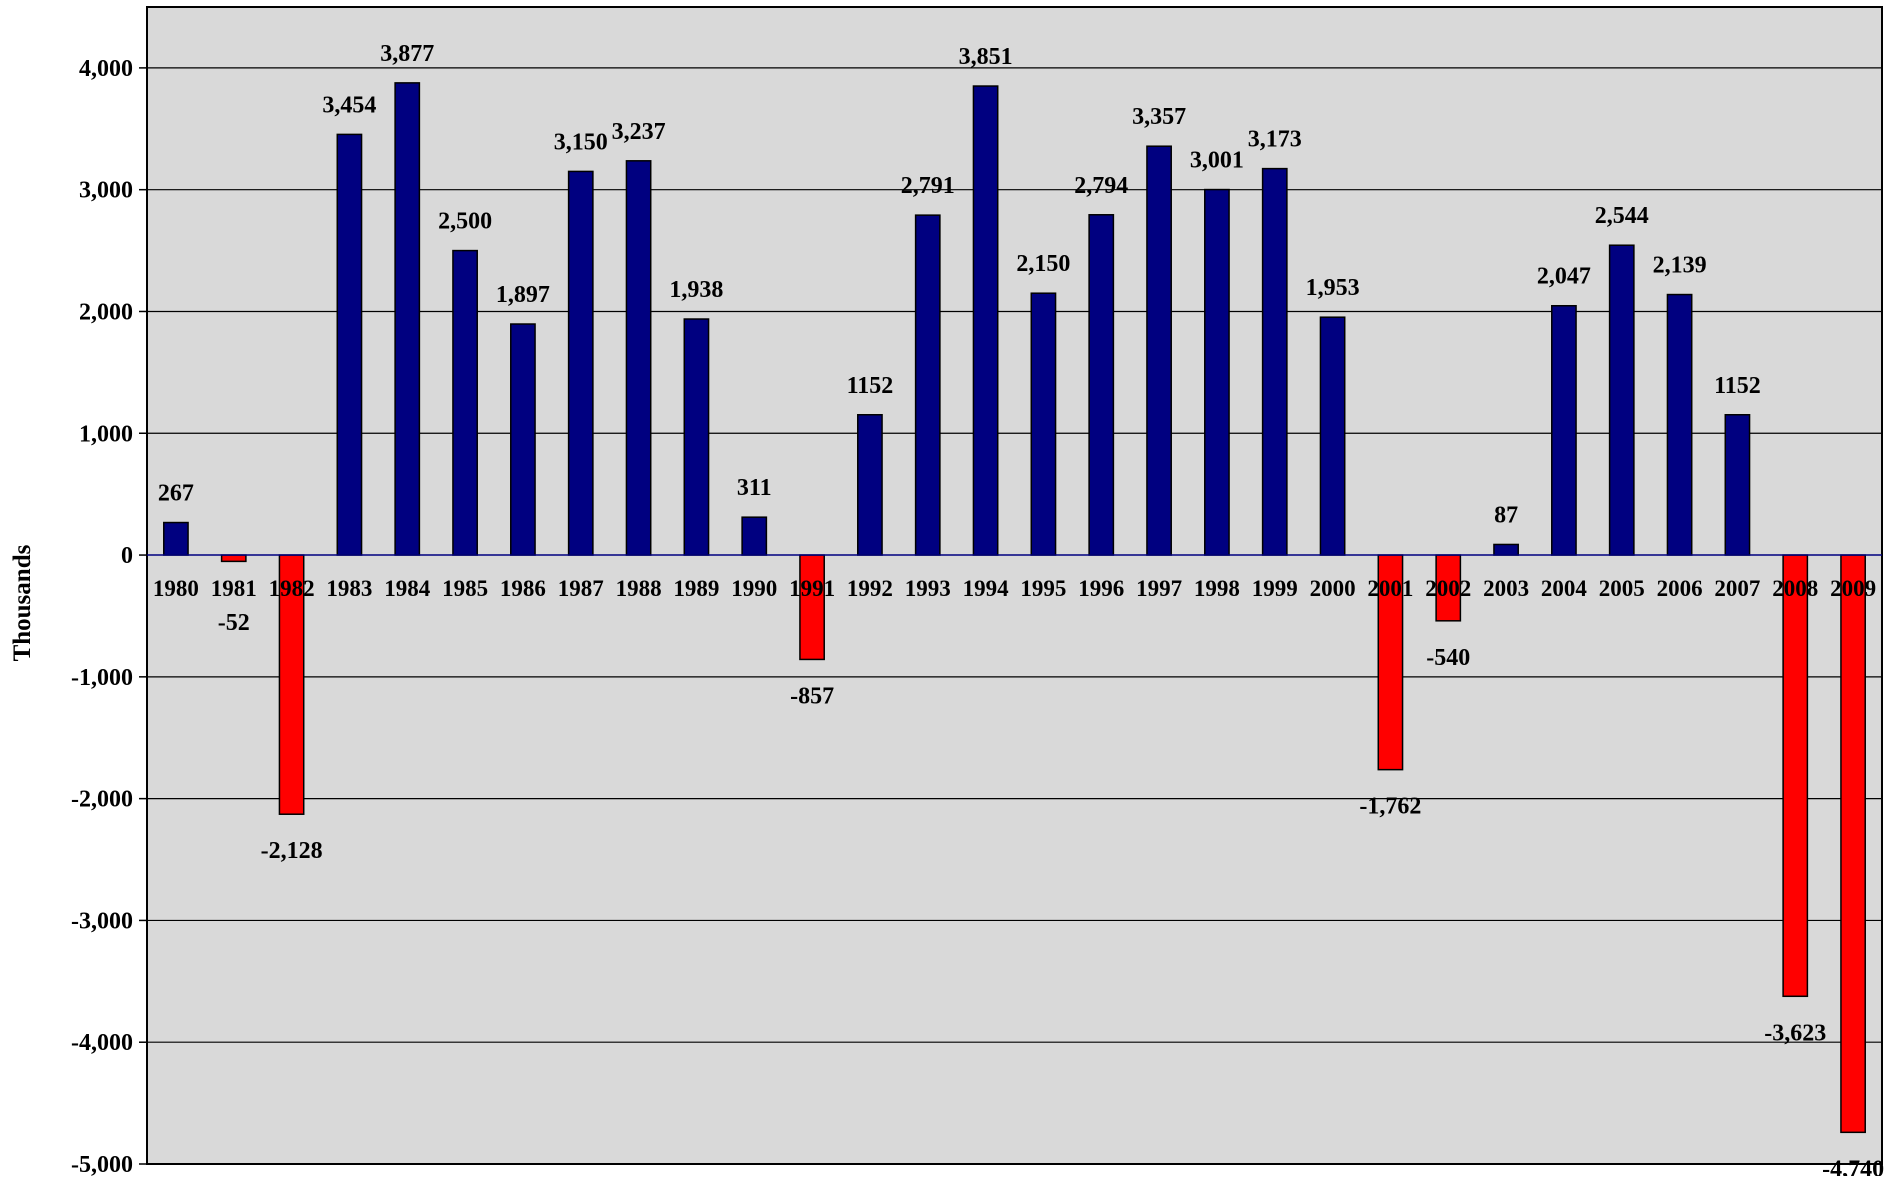 The image size is (1886, 1181). Describe the element at coordinates (580, 363) in the screenshot. I see `bar-1987` at that location.